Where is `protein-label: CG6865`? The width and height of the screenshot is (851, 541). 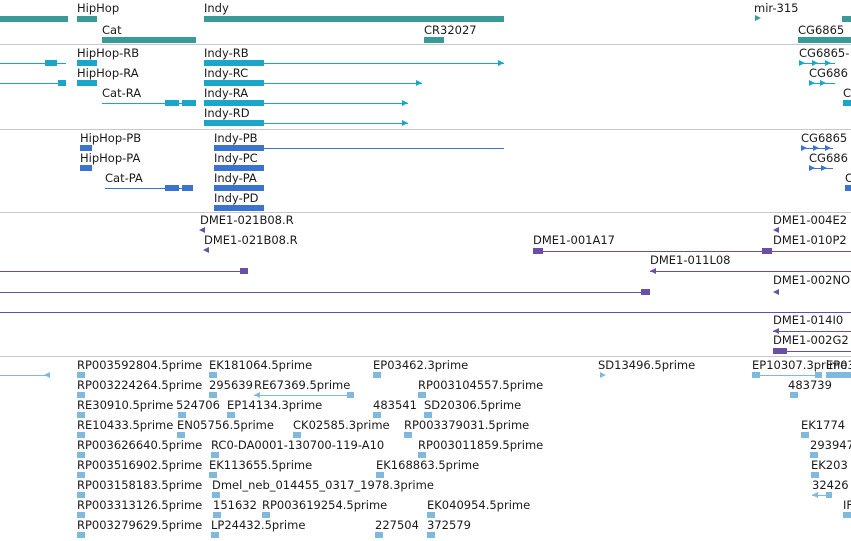 protein-label: CG6865 is located at coordinates (824, 138).